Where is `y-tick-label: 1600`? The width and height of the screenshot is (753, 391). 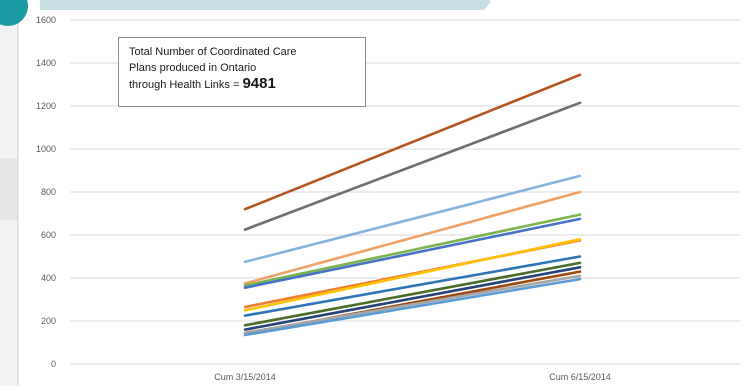 y-tick-label: 1600 is located at coordinates (46, 20).